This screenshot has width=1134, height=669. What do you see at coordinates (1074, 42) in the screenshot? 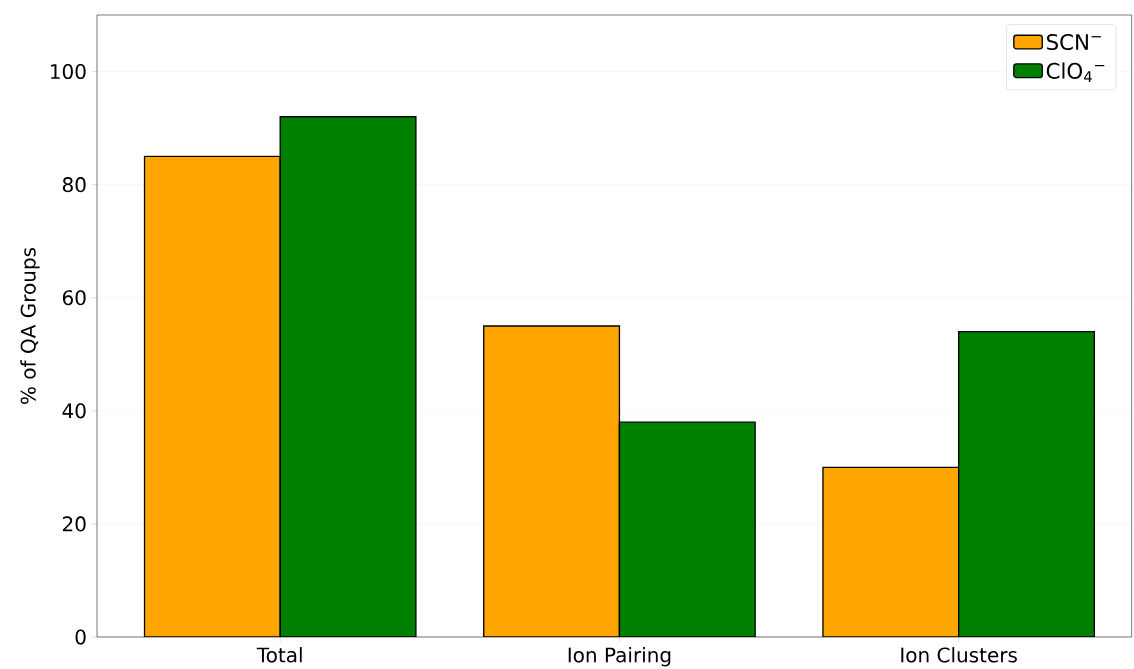
I see `legend-label: SCN$^{−}$` at bounding box center [1074, 42].